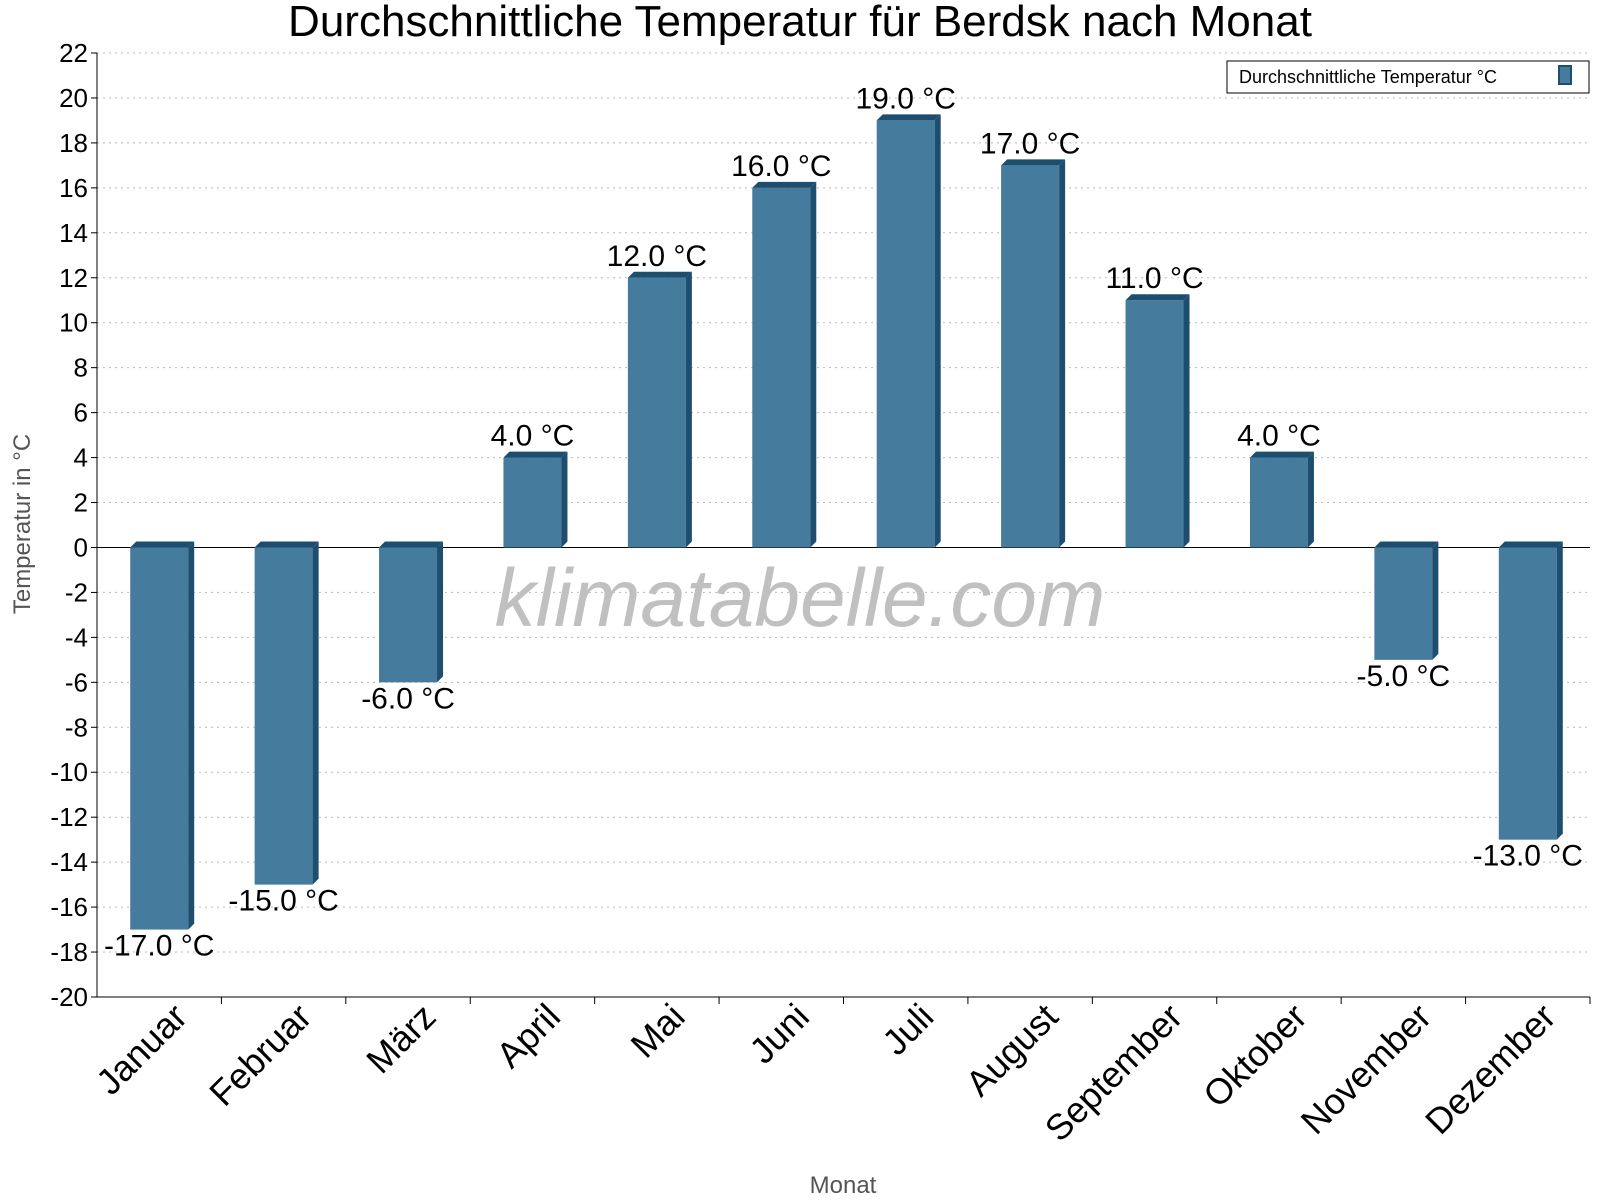 The height and width of the screenshot is (1200, 1600). I want to click on y-tick-label: 0, so click(81, 547).